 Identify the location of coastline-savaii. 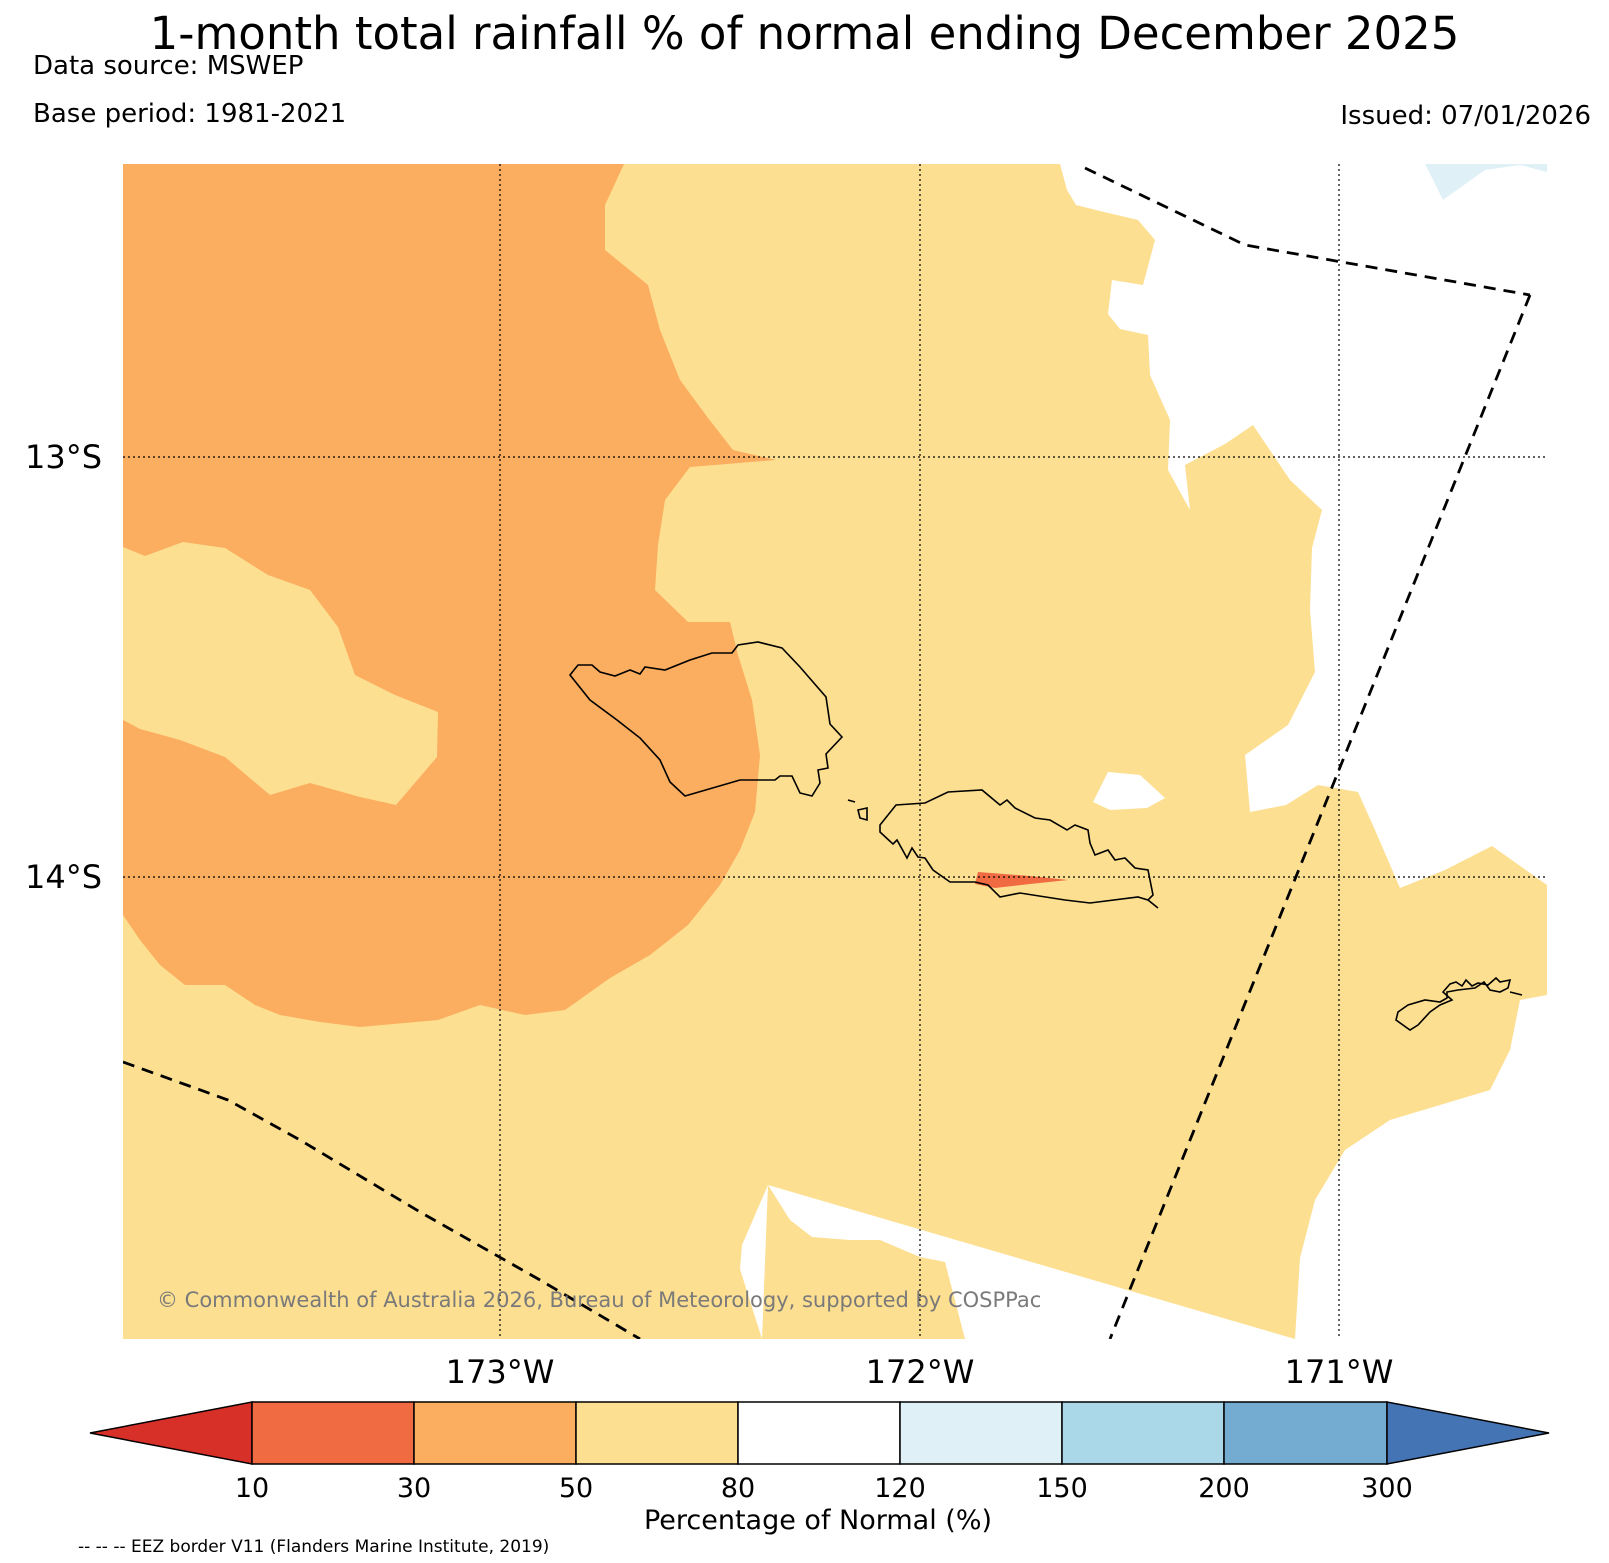
(706, 719).